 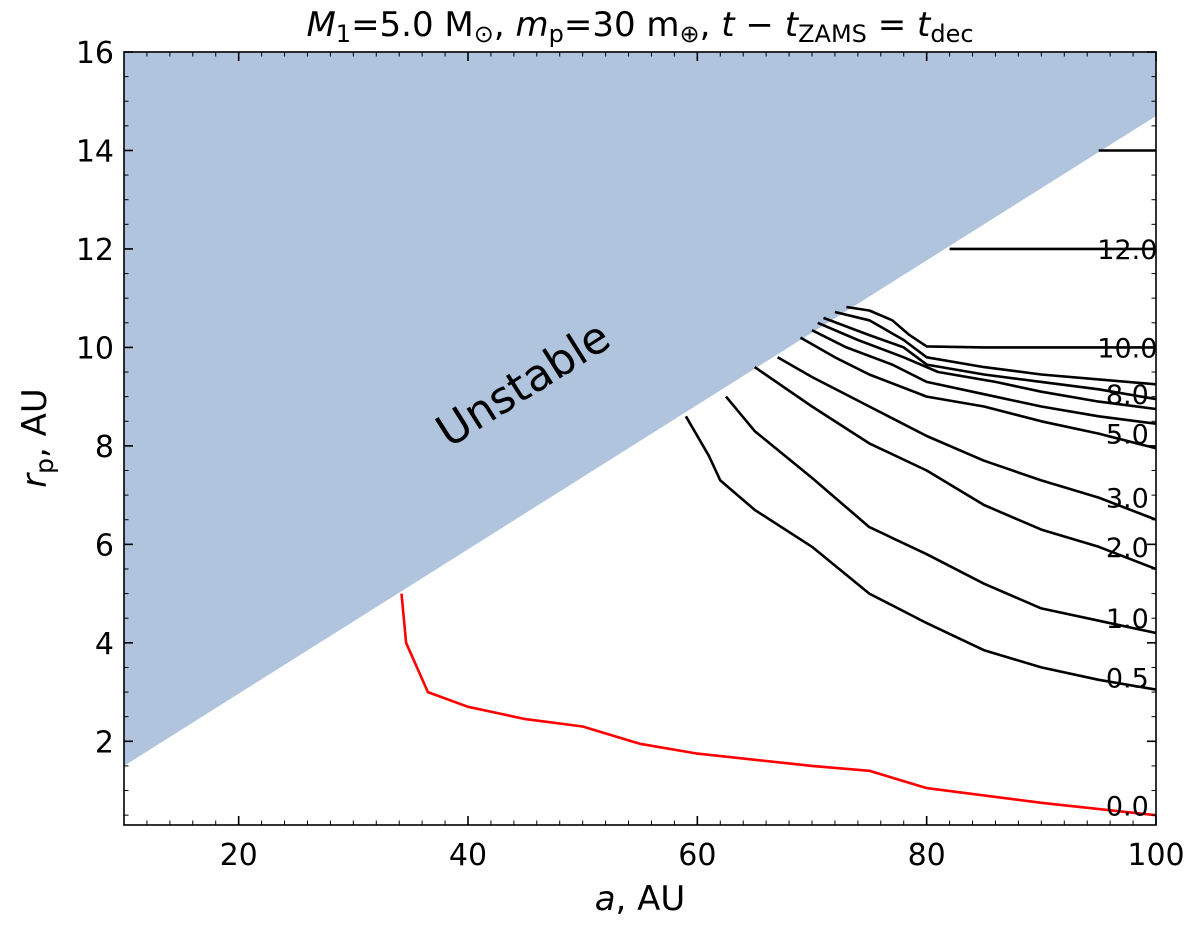 What do you see at coordinates (927, 855) in the screenshot?
I see `x-tick-label: 80` at bounding box center [927, 855].